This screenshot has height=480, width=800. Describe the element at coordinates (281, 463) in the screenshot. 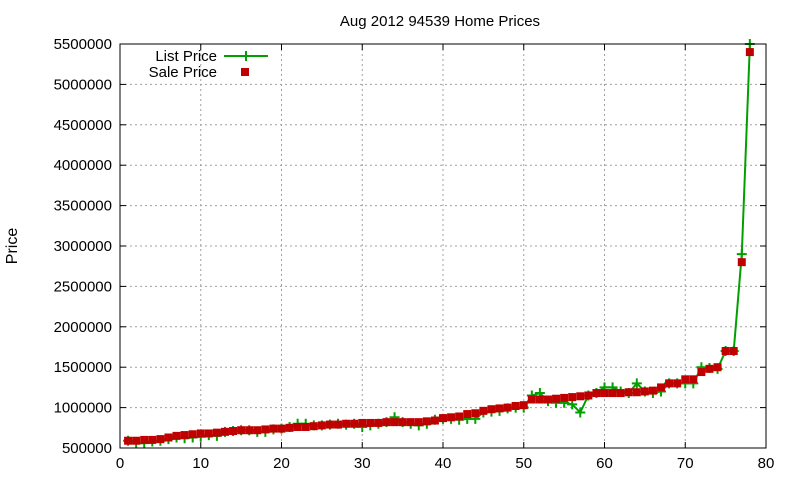

I see `x-tick-label: 20` at that location.